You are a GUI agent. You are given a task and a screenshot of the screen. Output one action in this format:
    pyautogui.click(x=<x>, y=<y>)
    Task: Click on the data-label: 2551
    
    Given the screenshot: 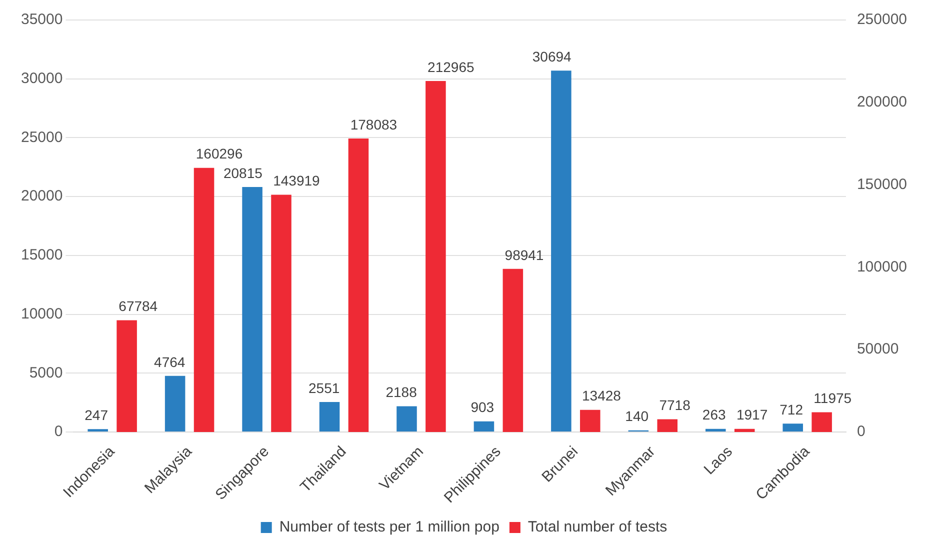 What is the action you would take?
    pyautogui.click(x=324, y=388)
    